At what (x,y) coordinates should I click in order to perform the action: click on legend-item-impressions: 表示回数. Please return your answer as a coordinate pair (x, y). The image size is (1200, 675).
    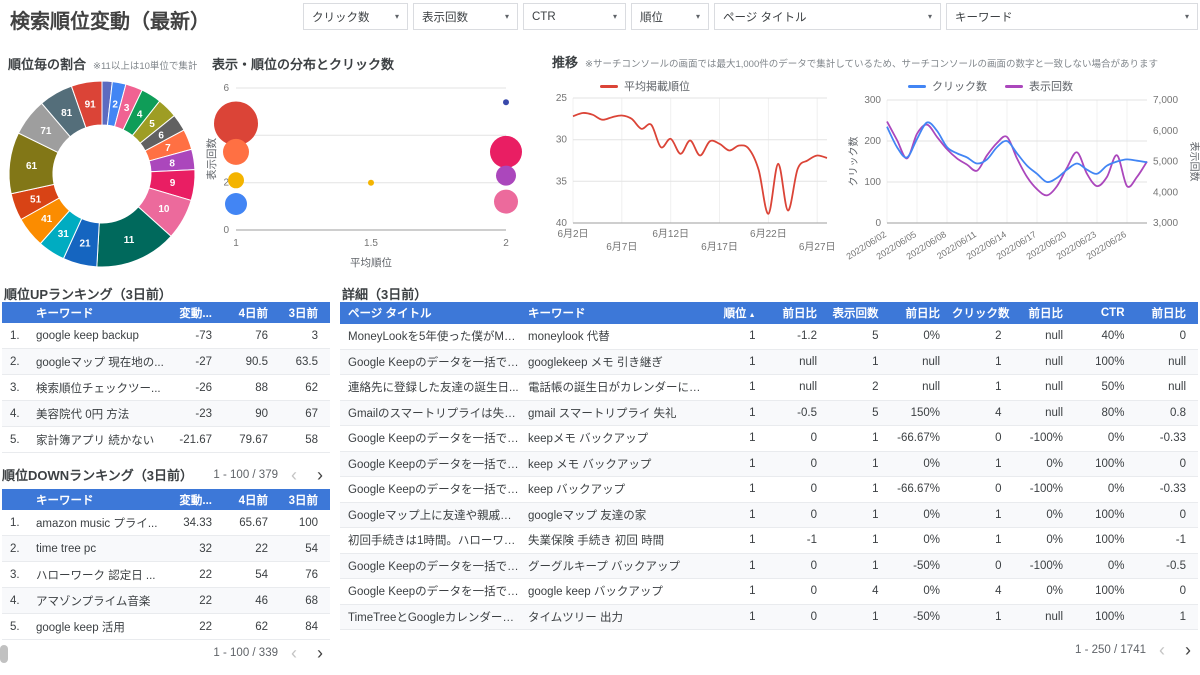
    Looking at the image, I should click on (1039, 86).